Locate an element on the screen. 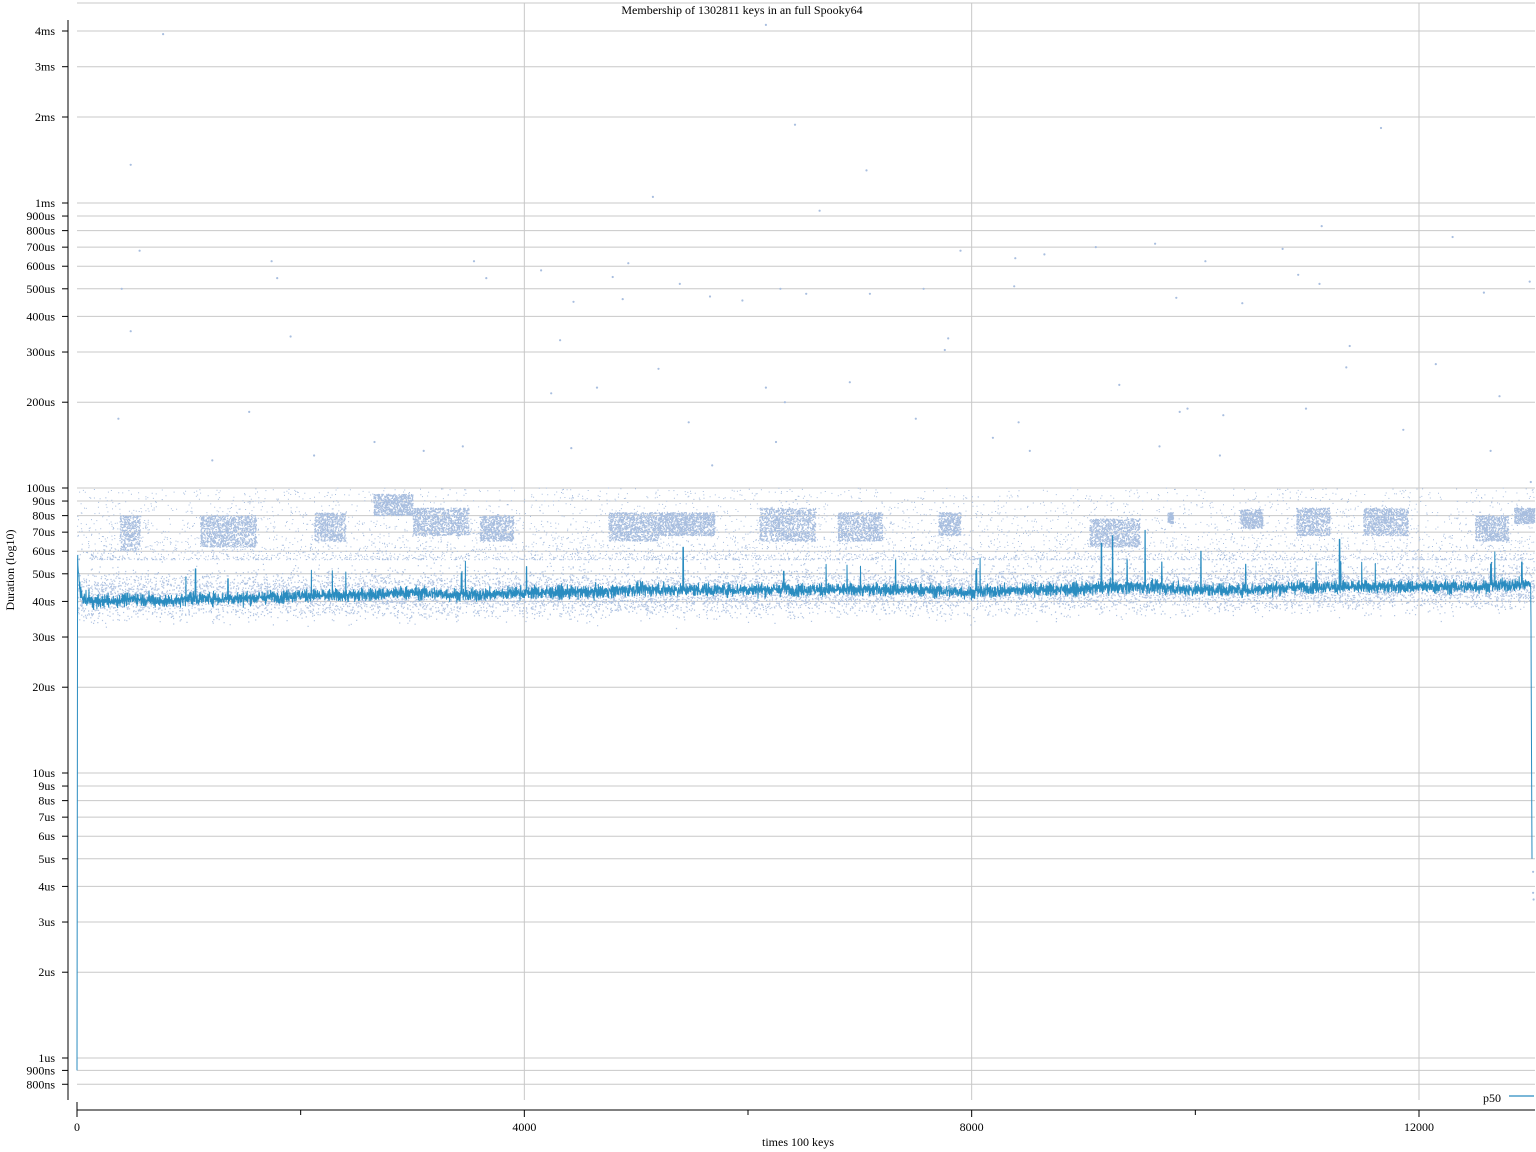 The width and height of the screenshot is (1536, 1152). legend-label-p50: p50 is located at coordinates (1492, 1098).